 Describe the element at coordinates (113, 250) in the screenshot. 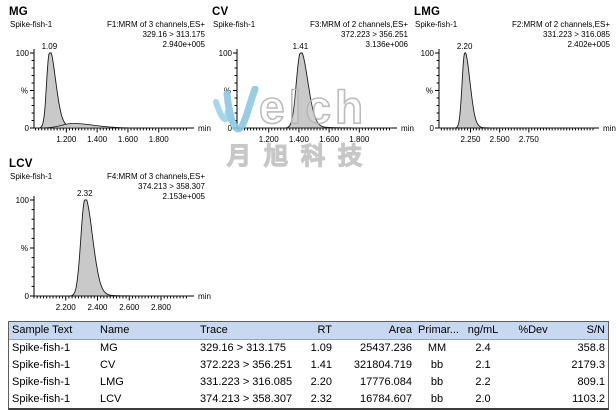

I see `chromatogram-plot-lcv: 100% 0 min 2.200 2.400 2.600 2.800 2.32` at that location.